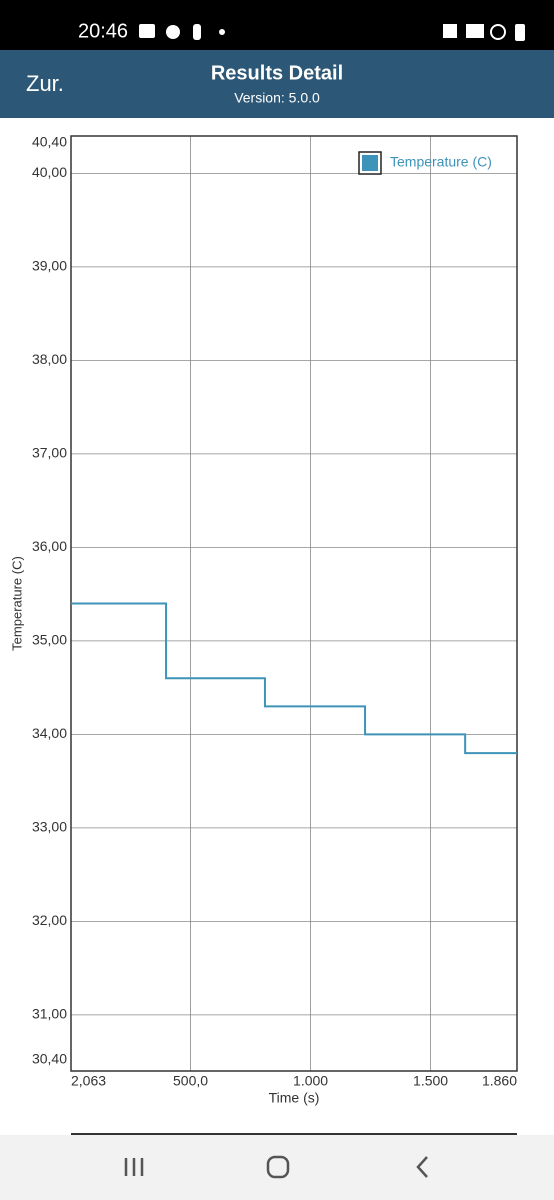 This screenshot has height=1200, width=554. Describe the element at coordinates (49, 640) in the screenshot. I see `y-tick-label: 35,00` at that location.